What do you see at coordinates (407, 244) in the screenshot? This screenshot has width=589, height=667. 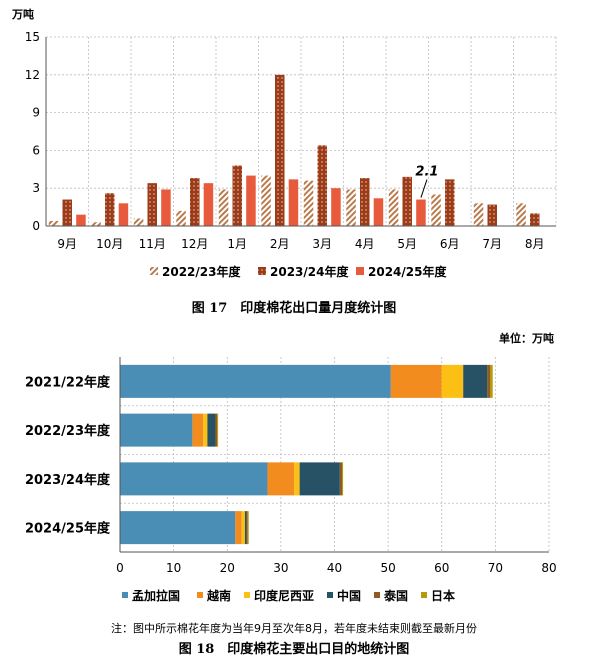 I see `x-tick-label: 5月` at bounding box center [407, 244].